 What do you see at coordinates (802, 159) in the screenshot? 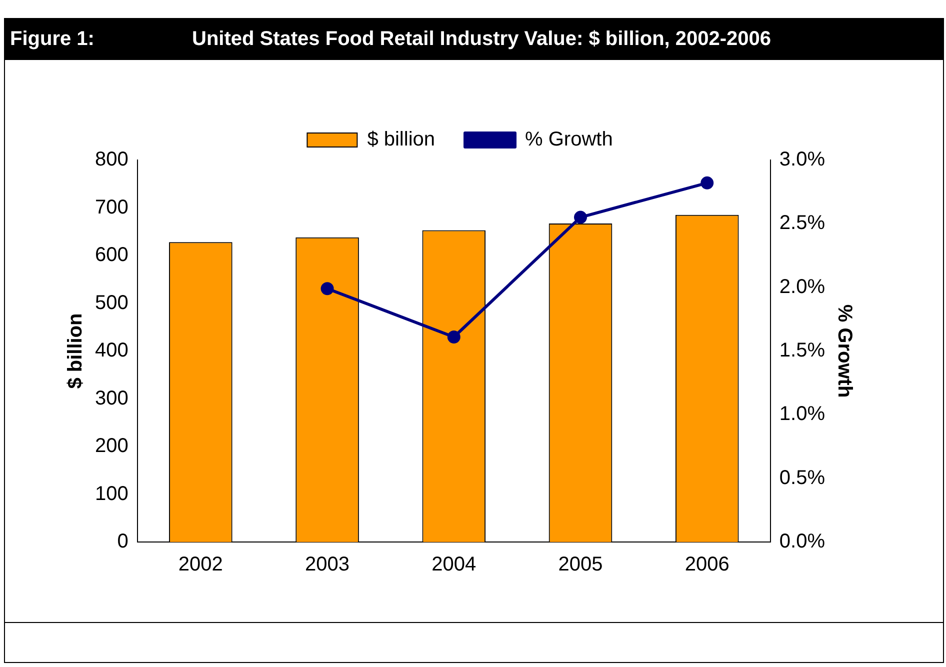
I see `y2-tick-label: 3.0%` at bounding box center [802, 159].